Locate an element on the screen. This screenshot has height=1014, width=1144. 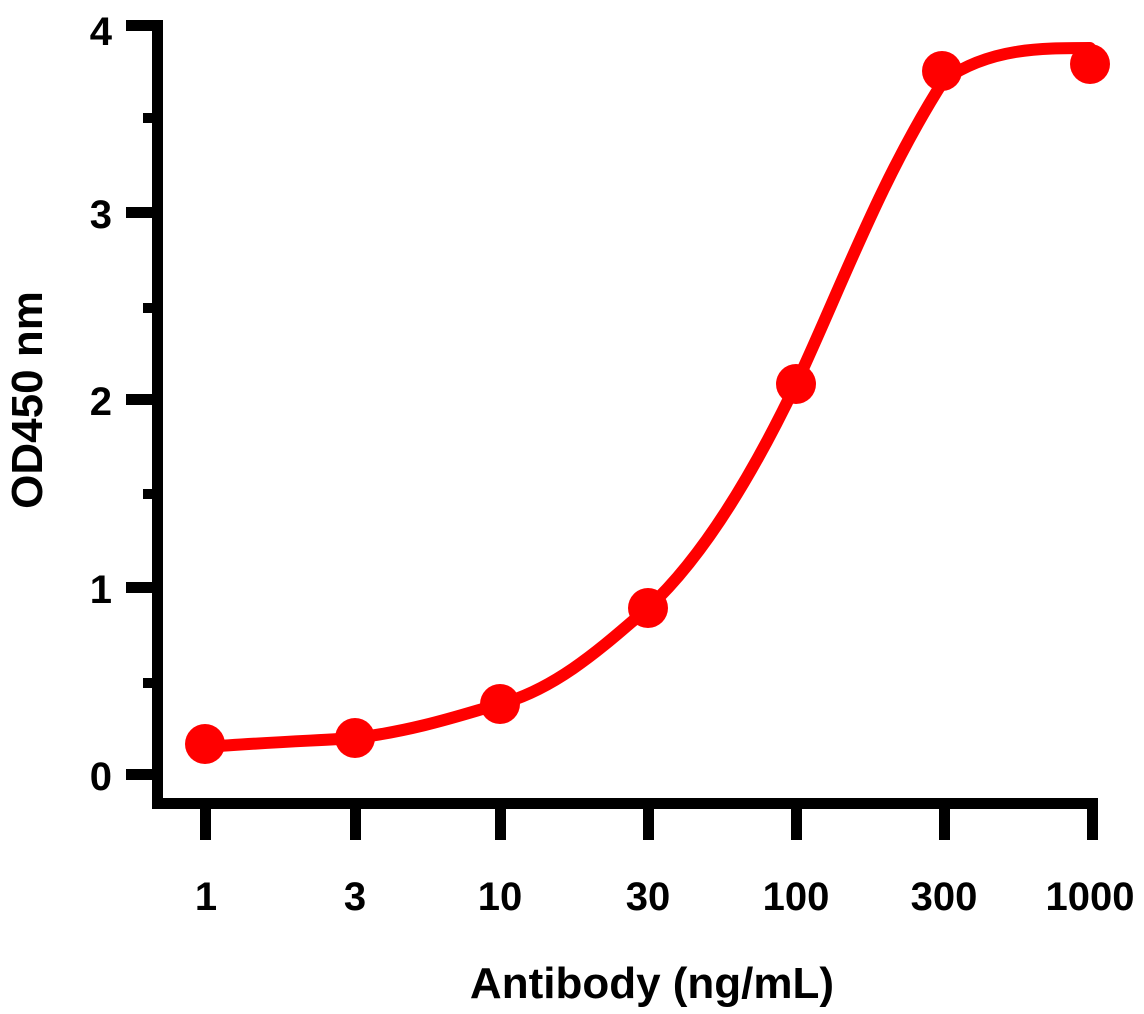
y-tick-label: 3 is located at coordinates (101, 215).